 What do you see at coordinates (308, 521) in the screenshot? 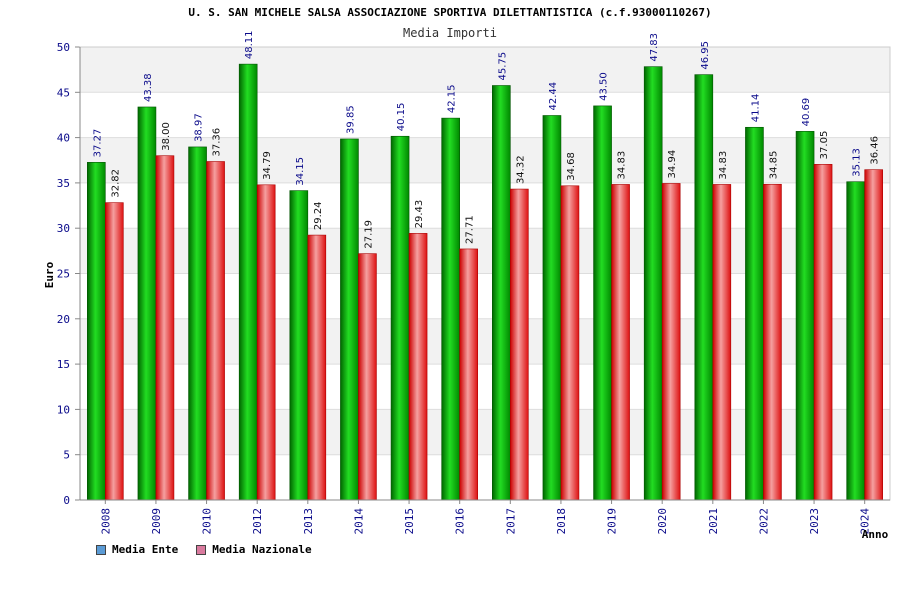
I see `x-tick-label: 2013` at bounding box center [308, 521].